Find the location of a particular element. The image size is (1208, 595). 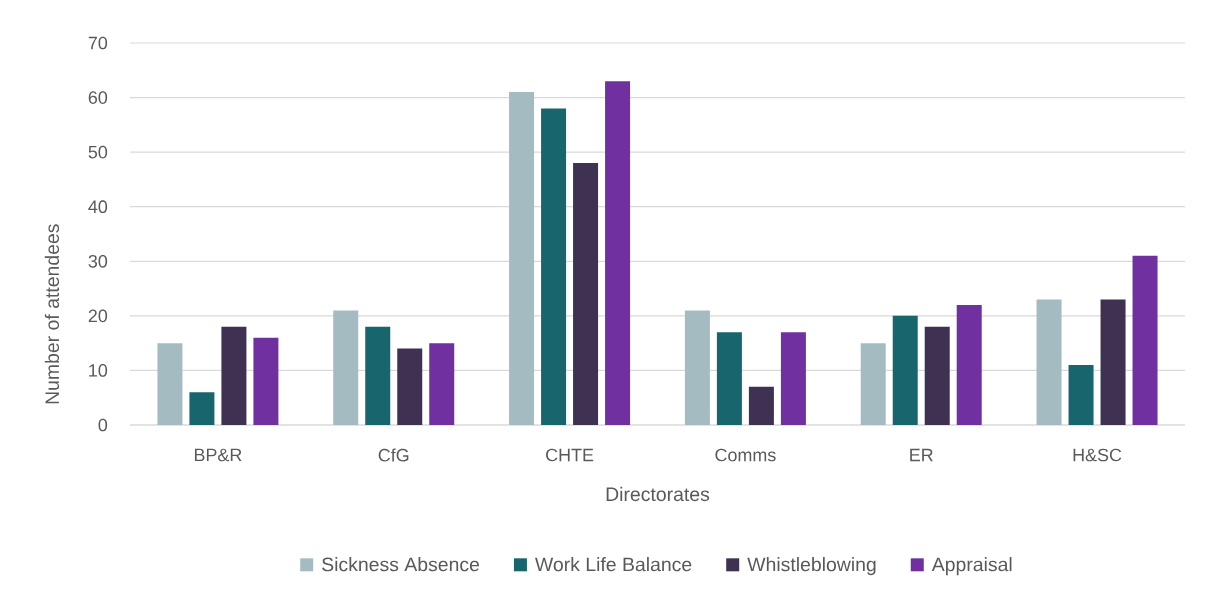

x-tick-label: CfG is located at coordinates (393, 455).